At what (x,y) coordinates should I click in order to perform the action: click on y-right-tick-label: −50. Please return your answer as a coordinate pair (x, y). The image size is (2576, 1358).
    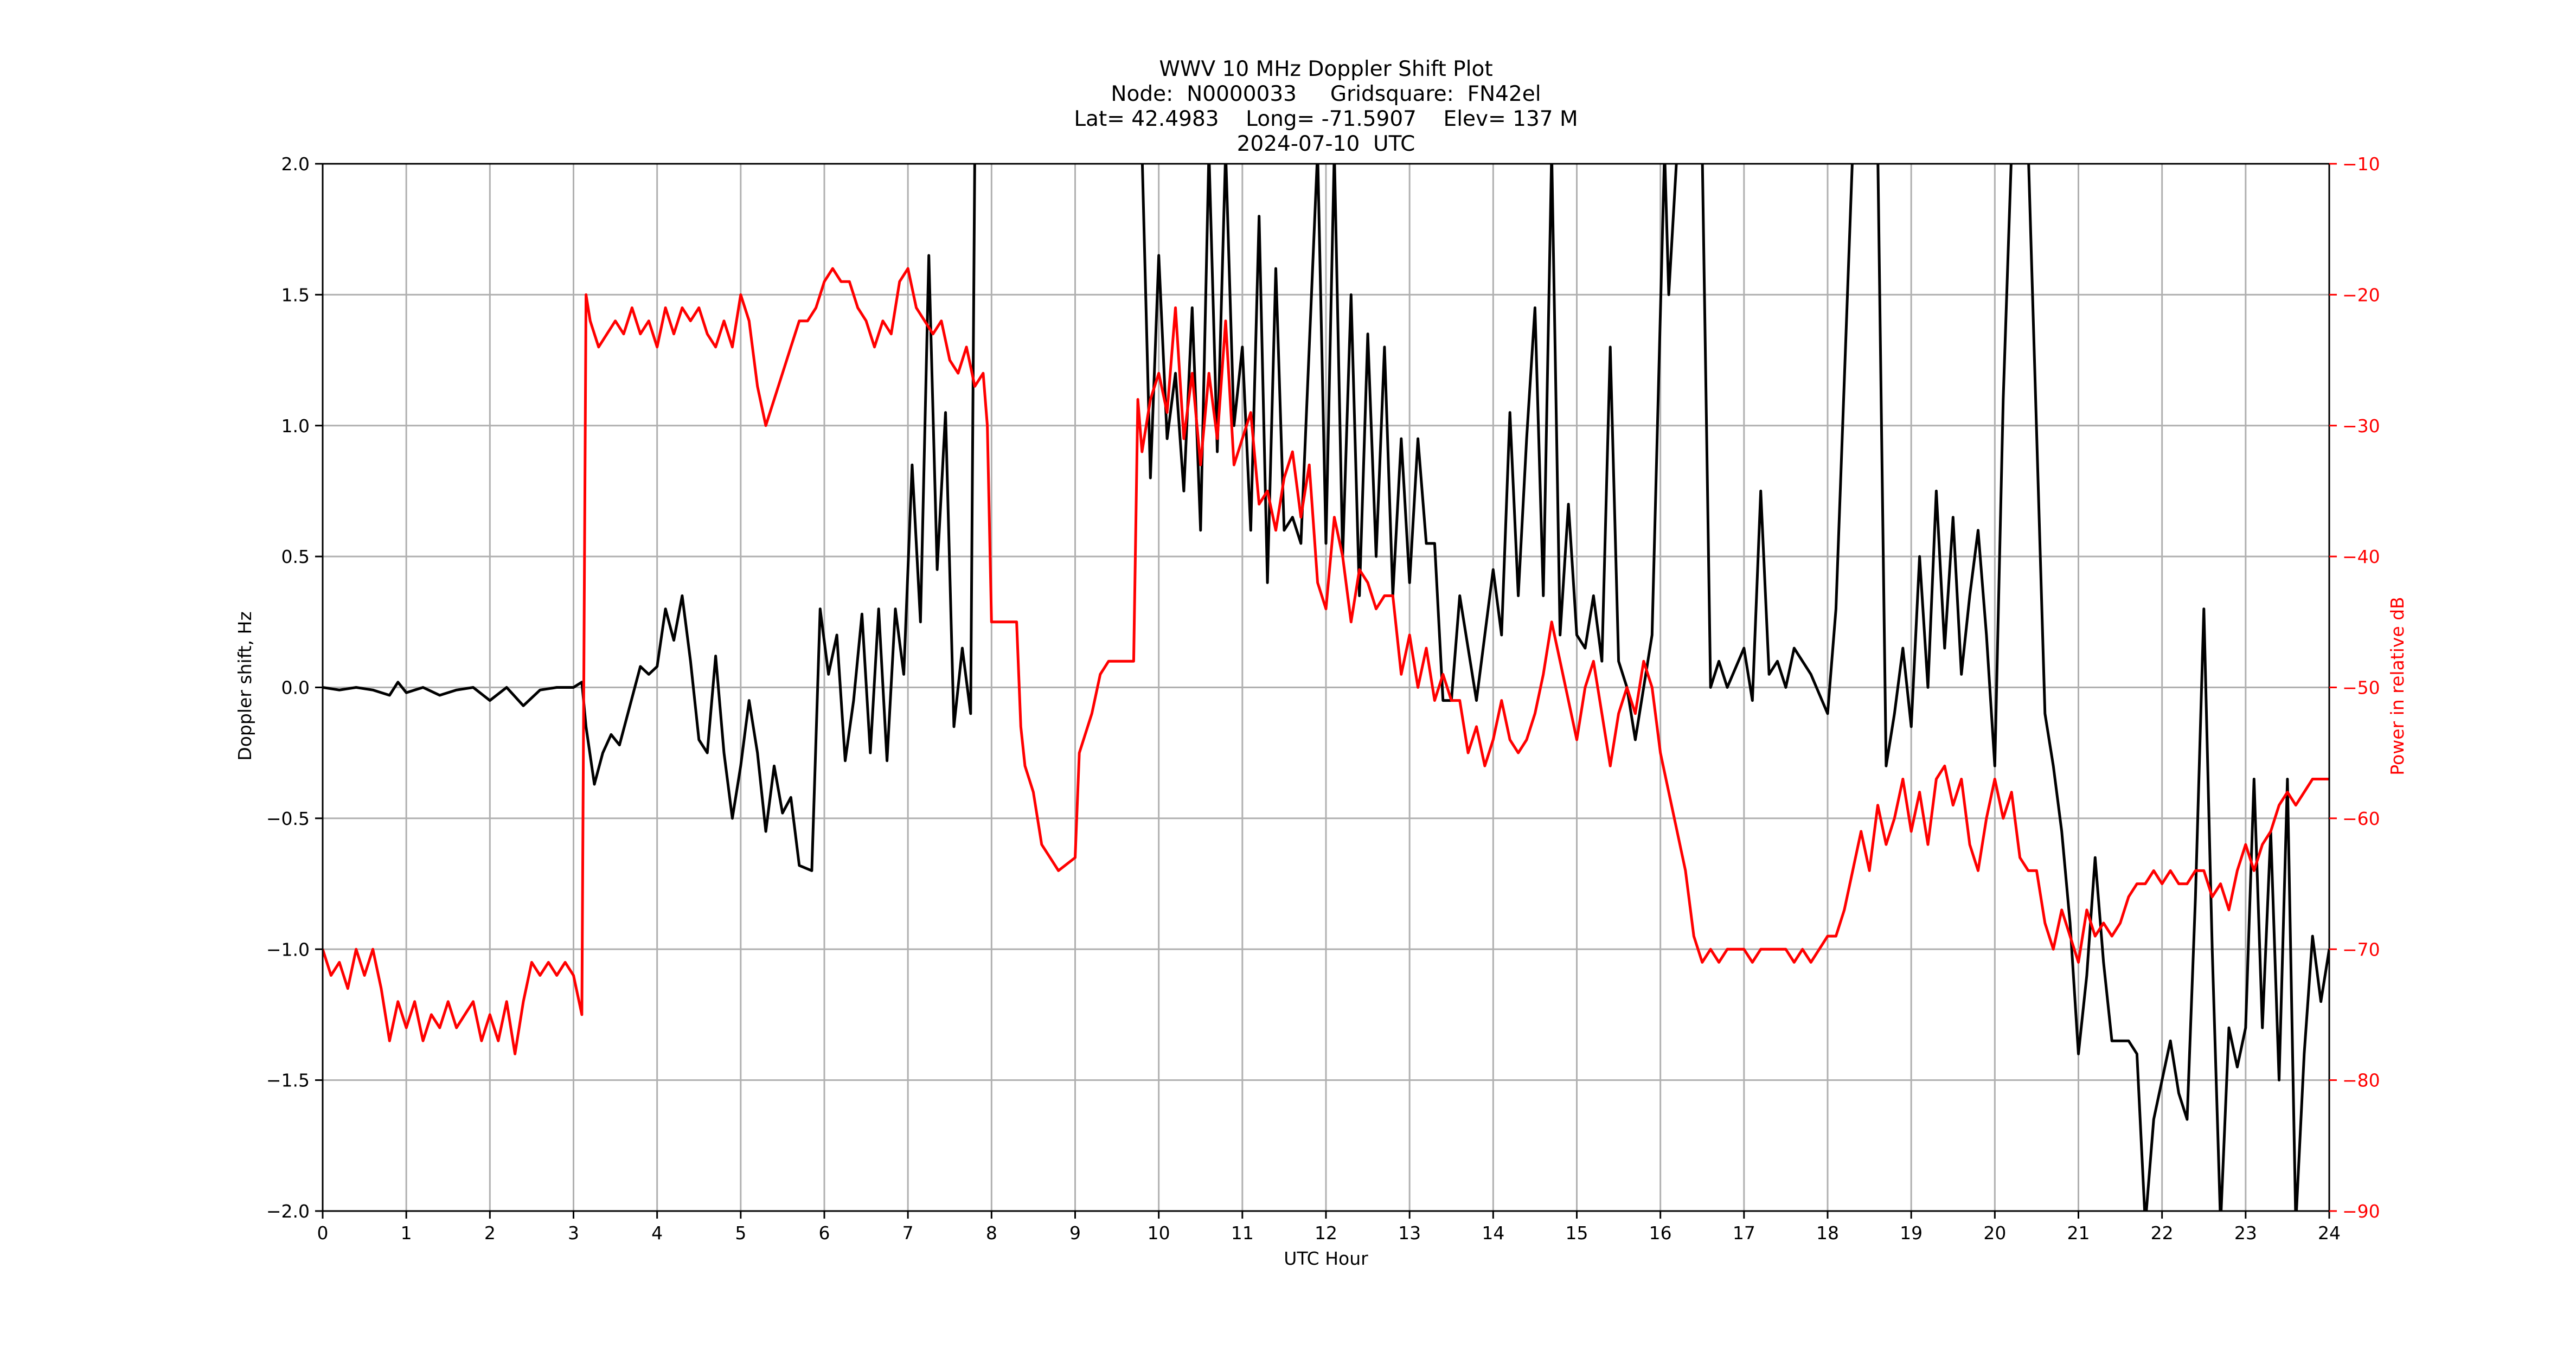
    Looking at the image, I should click on (2361, 688).